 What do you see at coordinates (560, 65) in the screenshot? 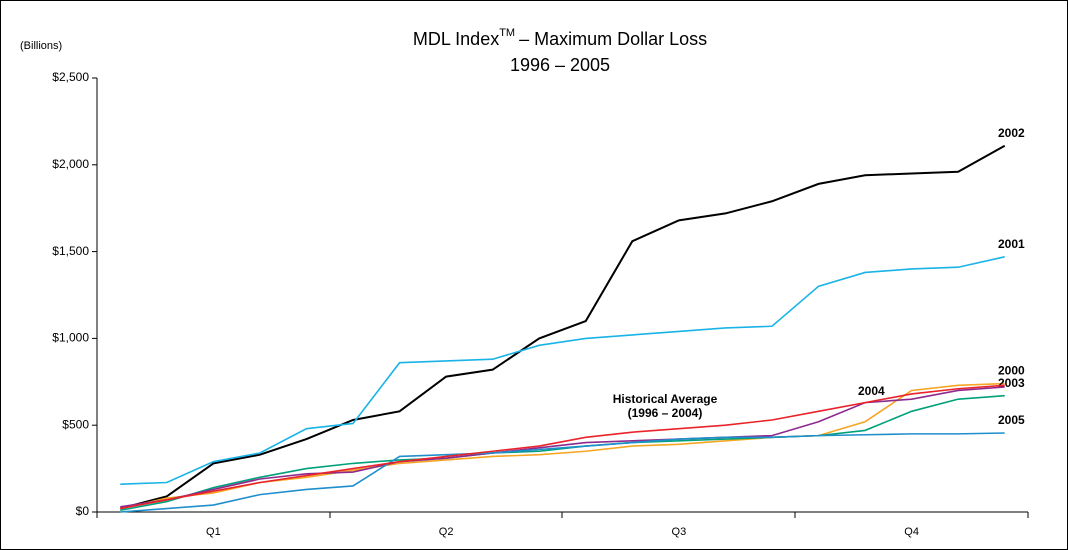
I see `chart-subtitle: 1996 – 2005` at bounding box center [560, 65].